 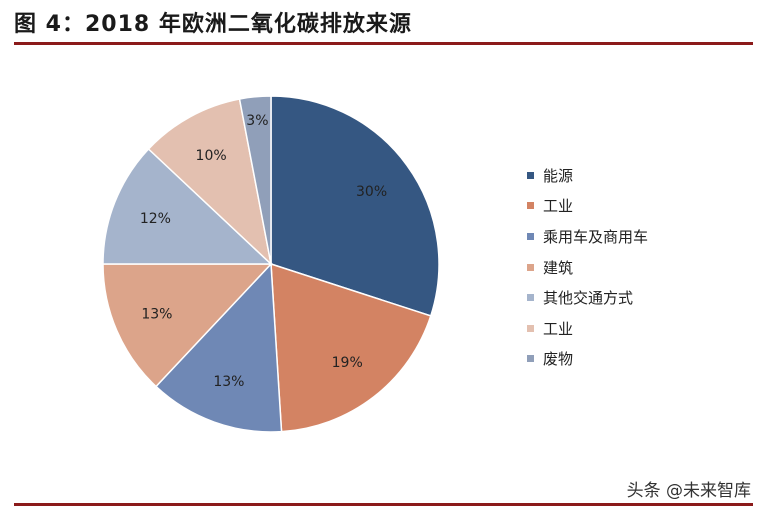 I want to click on slice-label-4: 12%, so click(x=155, y=219).